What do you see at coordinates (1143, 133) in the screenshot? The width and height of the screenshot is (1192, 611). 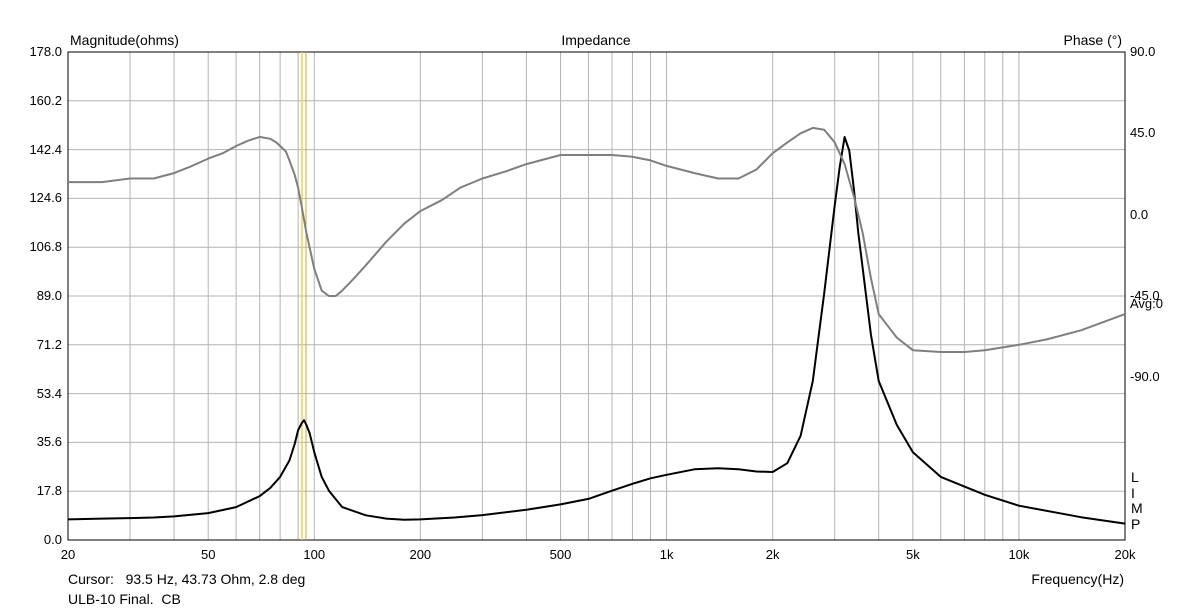 I see `y2-tick-label: 45.0` at bounding box center [1143, 133].